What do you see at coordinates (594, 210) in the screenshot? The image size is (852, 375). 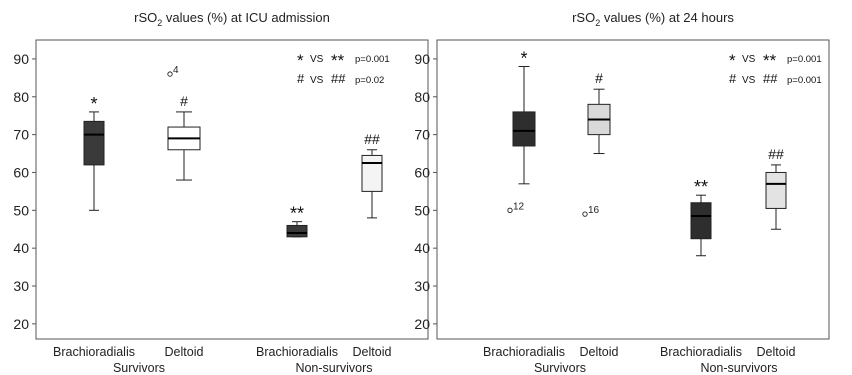 I see `outlier-label: 16` at bounding box center [594, 210].